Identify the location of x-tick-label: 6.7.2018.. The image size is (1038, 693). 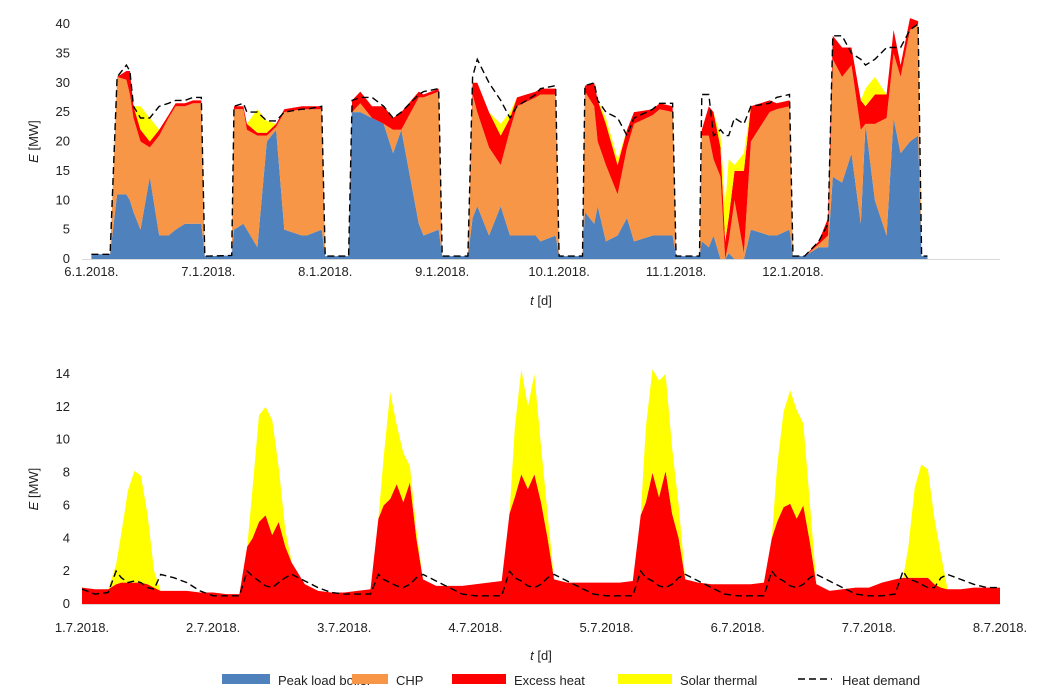
(738, 627).